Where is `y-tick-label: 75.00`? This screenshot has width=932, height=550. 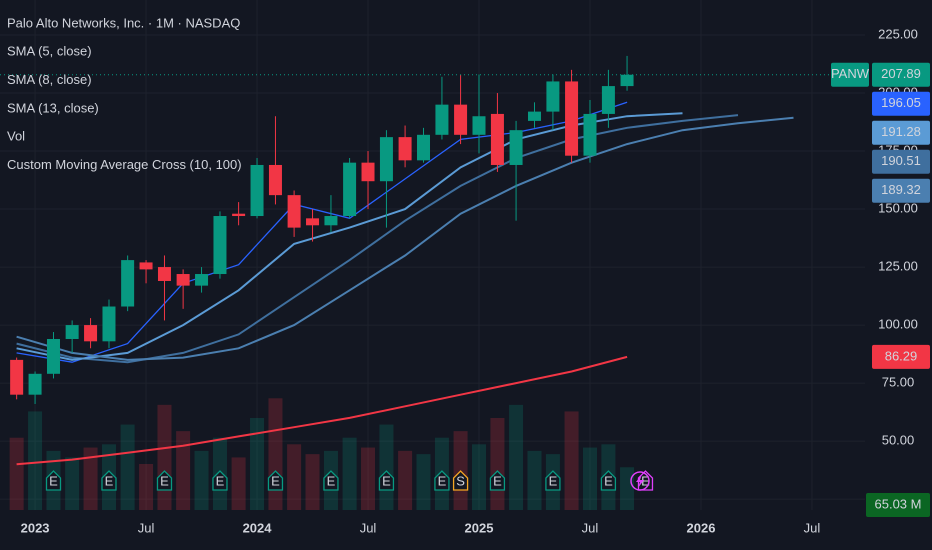
y-tick-label: 75.00 is located at coordinates (898, 382).